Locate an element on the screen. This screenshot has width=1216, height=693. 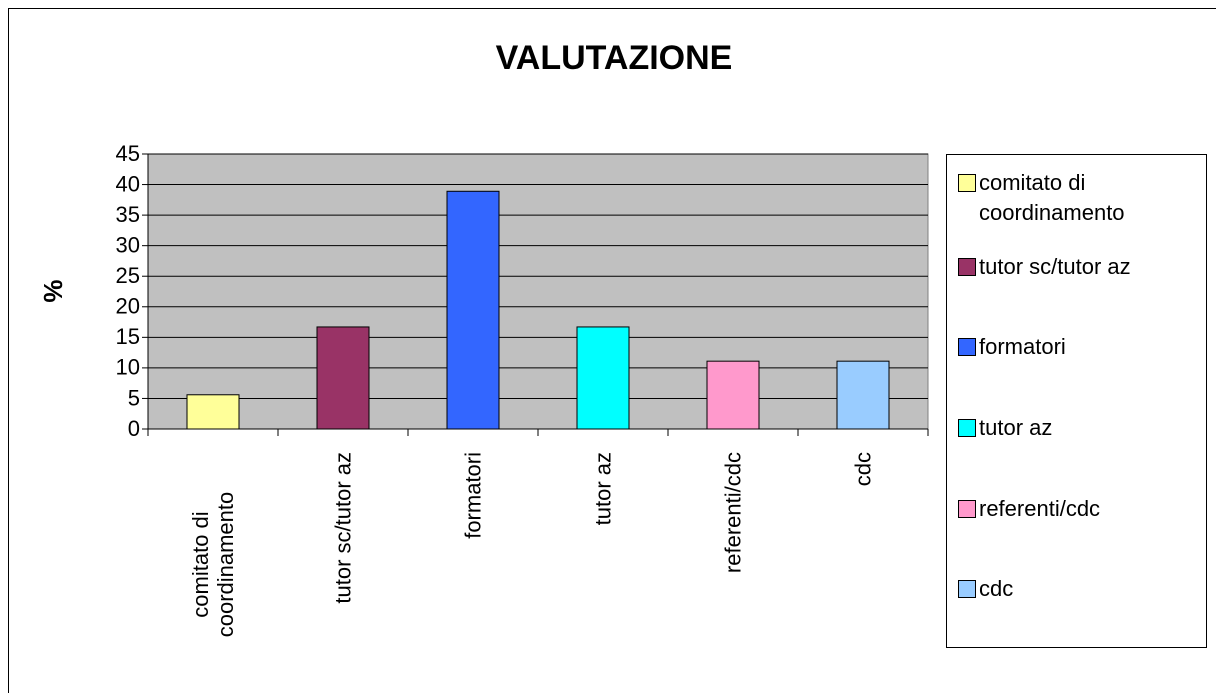
x-tick-label: comitato di coordinamento is located at coordinates (213, 564).